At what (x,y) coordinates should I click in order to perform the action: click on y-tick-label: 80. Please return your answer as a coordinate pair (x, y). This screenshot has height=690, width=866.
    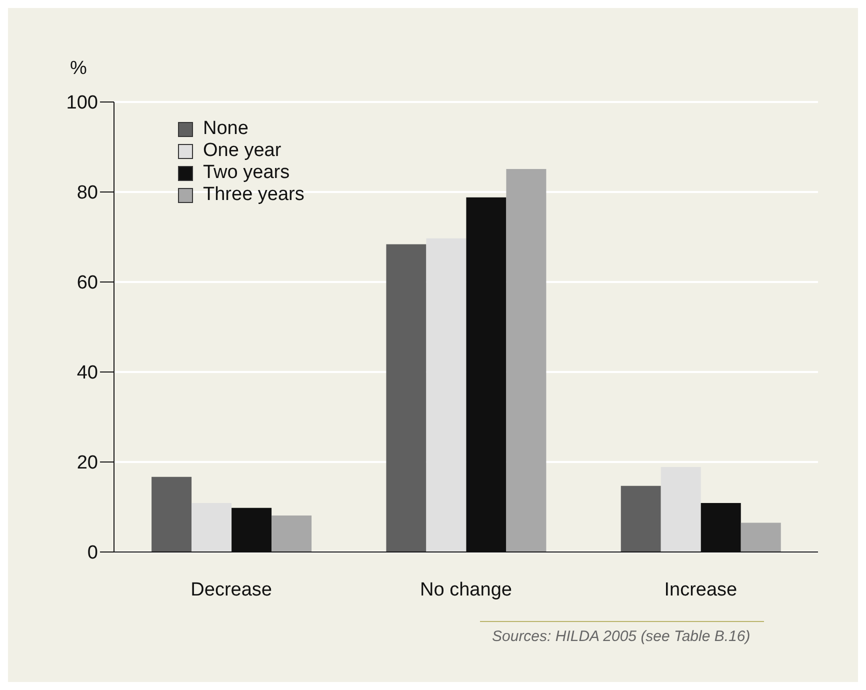
    Looking at the image, I should click on (87, 193).